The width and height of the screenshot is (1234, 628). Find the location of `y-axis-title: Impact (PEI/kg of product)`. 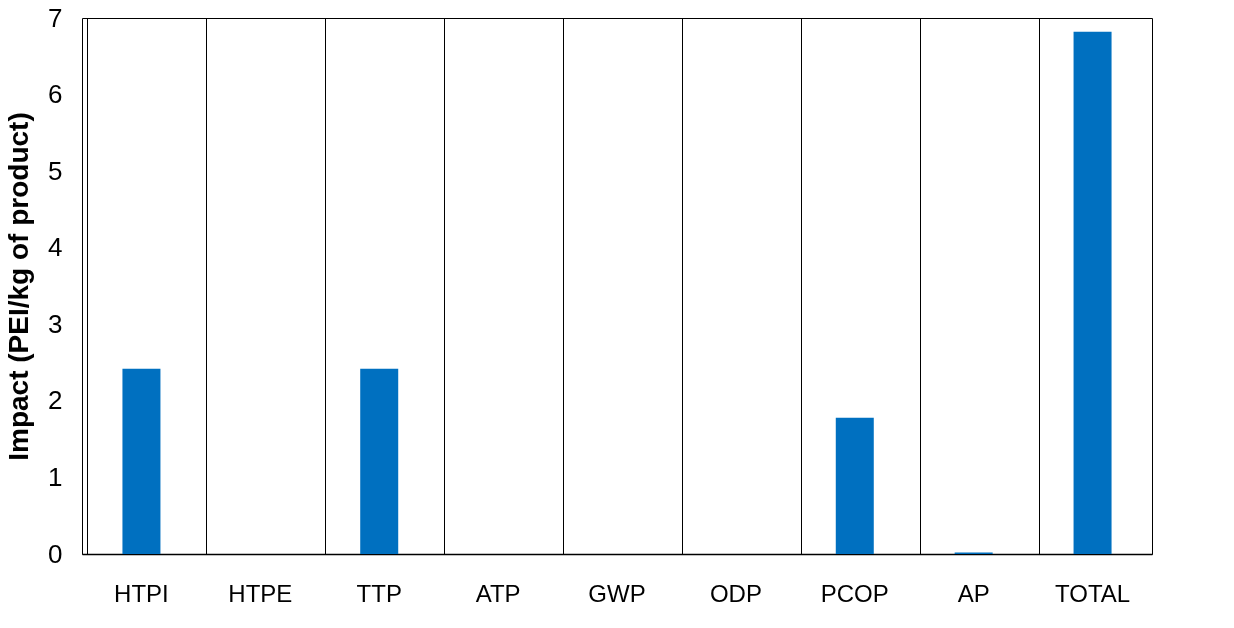

y-axis-title: Impact (PEI/kg of product) is located at coordinates (19, 286).